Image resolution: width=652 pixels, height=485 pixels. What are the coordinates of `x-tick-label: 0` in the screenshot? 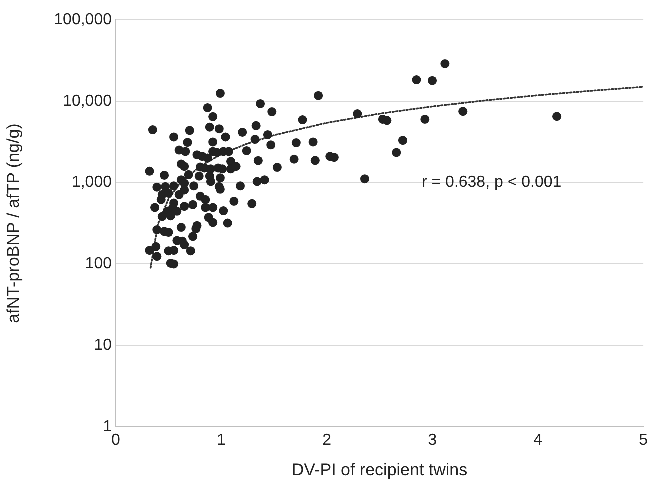 It's located at (116, 441).